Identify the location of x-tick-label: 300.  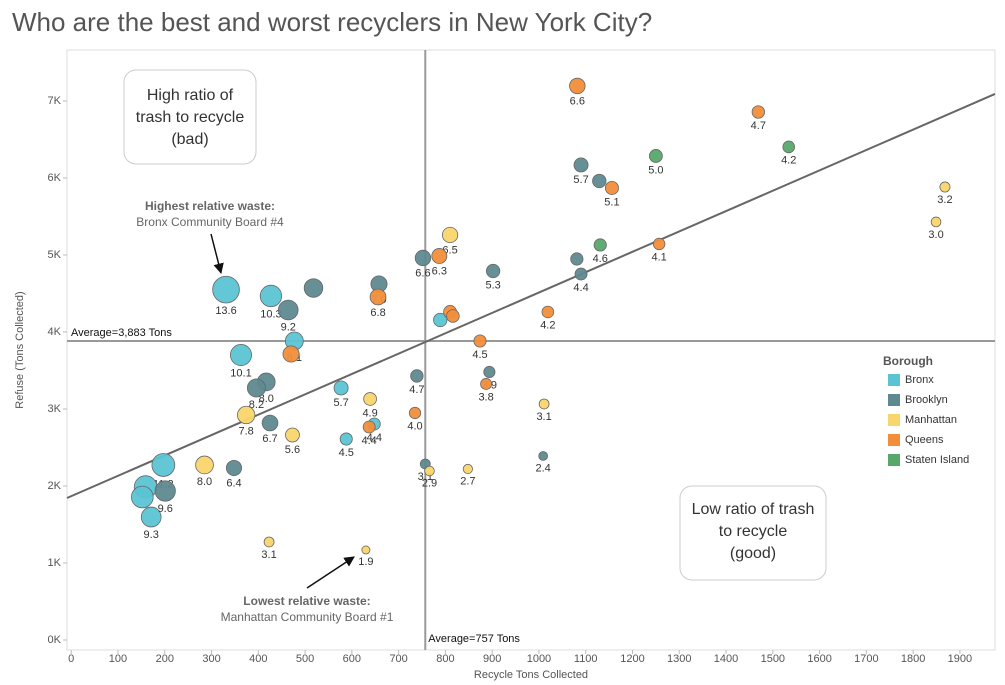
(211, 659).